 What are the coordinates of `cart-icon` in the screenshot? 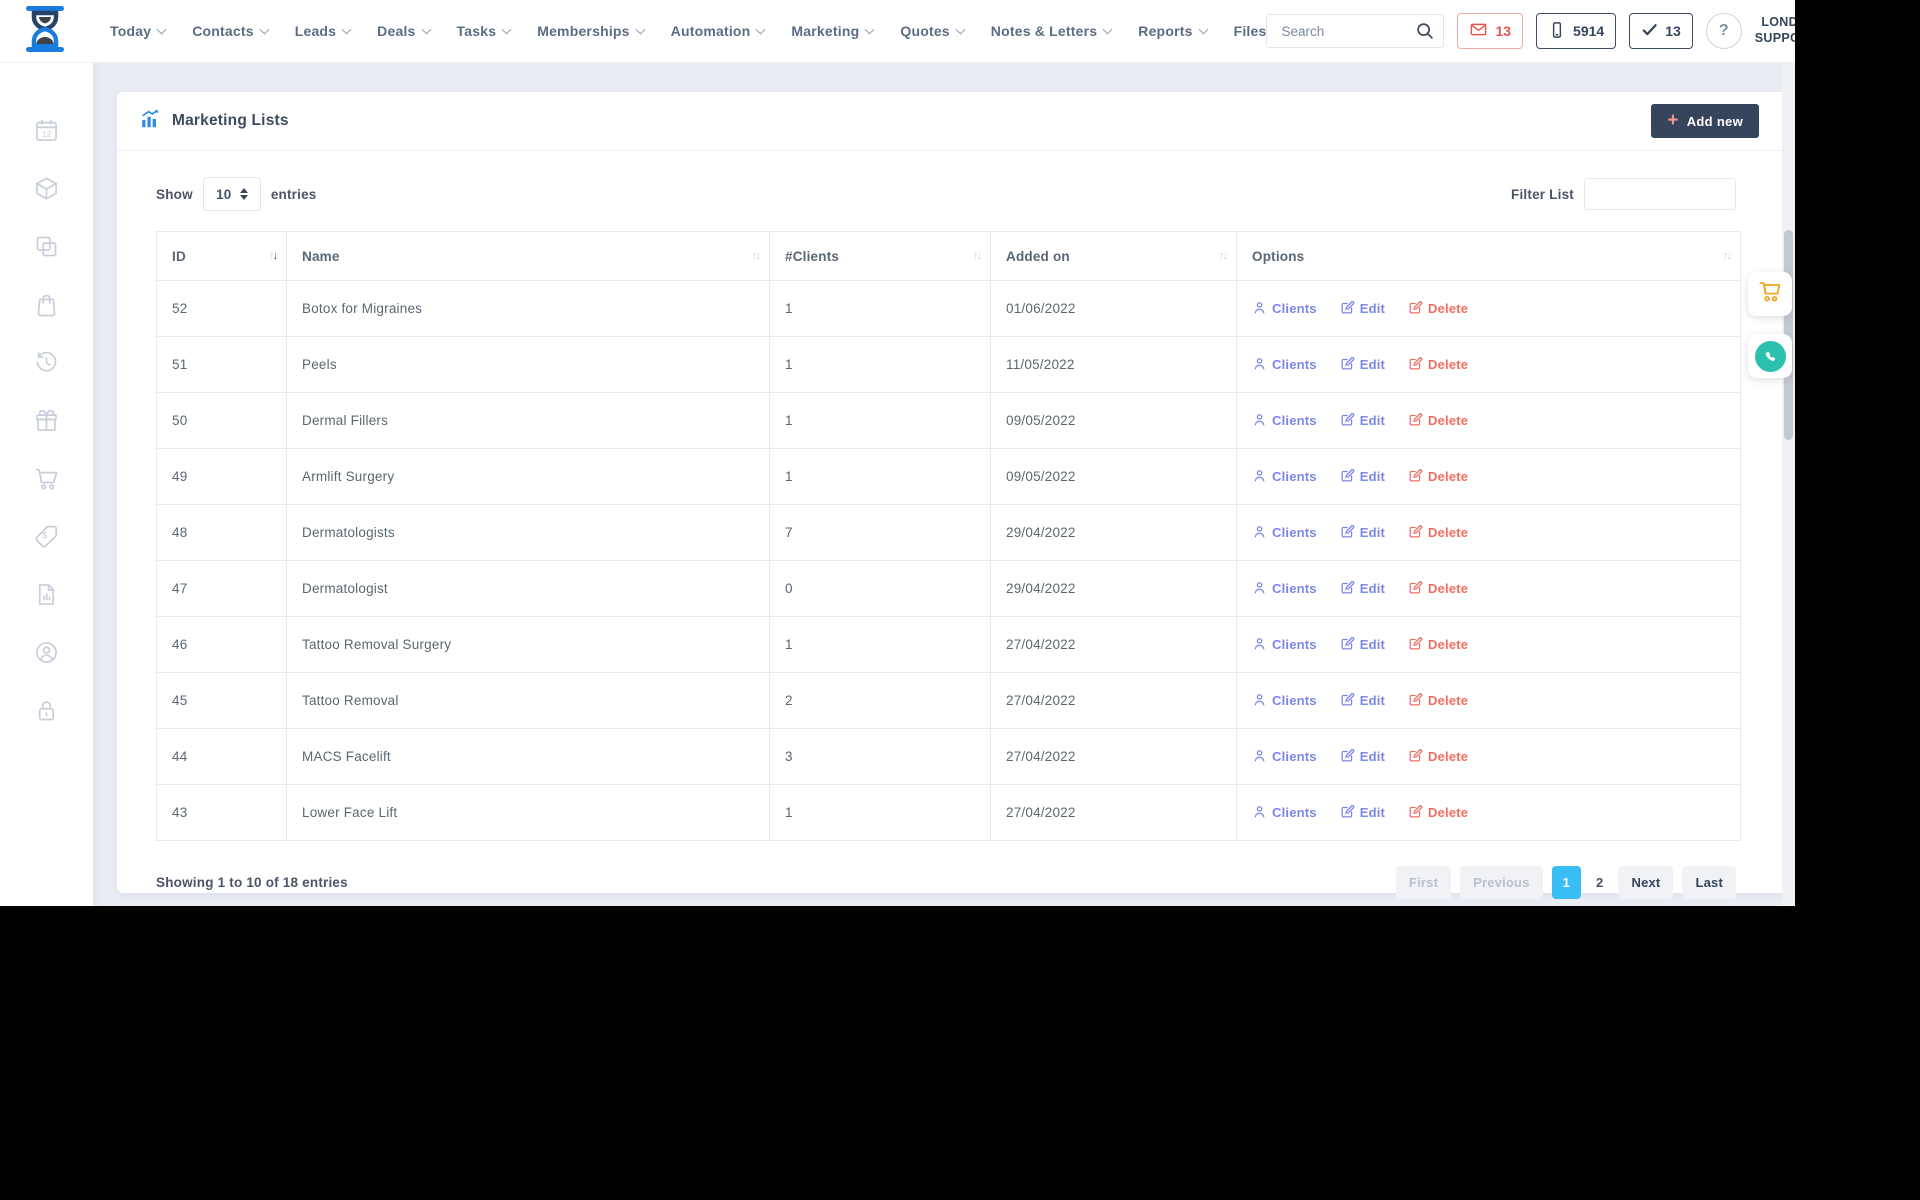 It's located at (1770, 294).